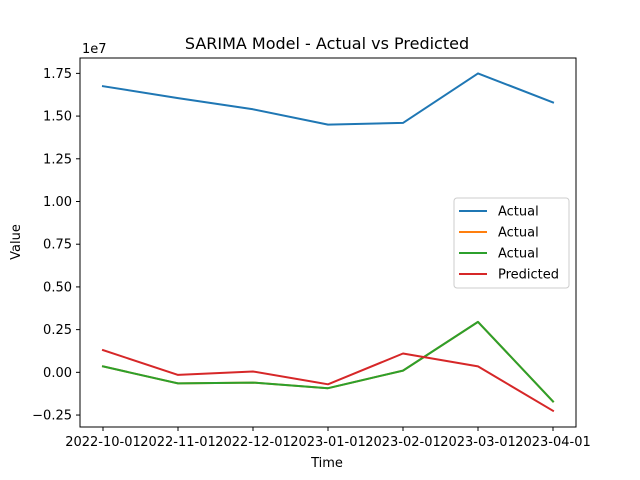  I want to click on x-tick-label-3: 2023-01-01, so click(328, 442).